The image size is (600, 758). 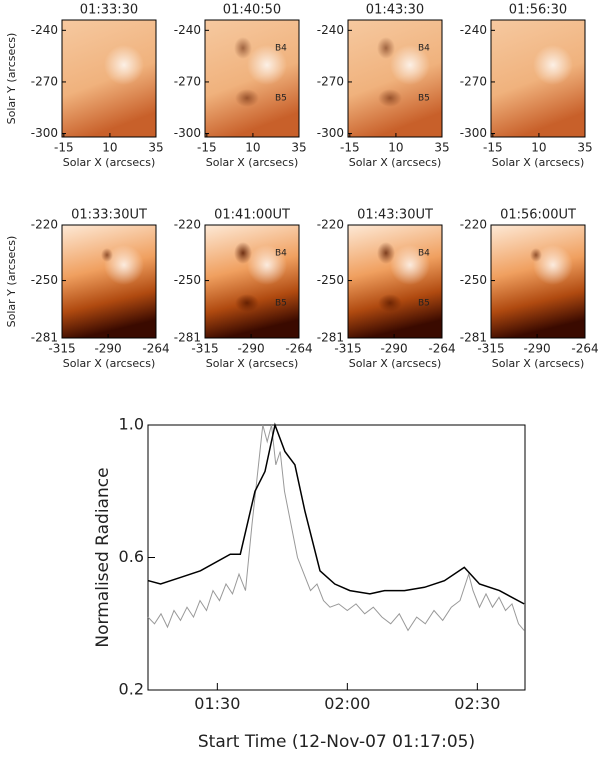 I want to click on x-tick-label: 01:30, so click(x=217, y=703).